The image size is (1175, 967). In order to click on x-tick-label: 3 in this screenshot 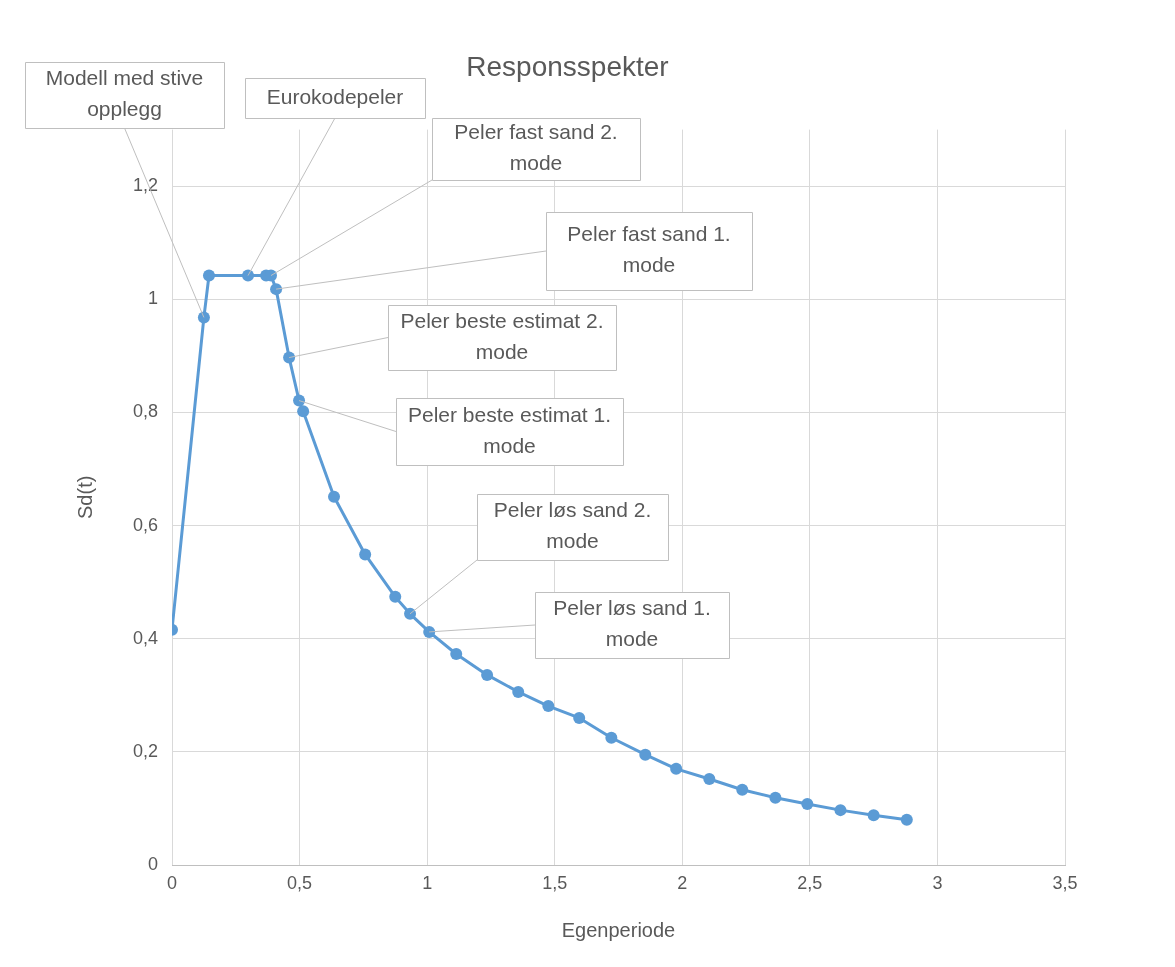, I will do `click(937, 882)`.